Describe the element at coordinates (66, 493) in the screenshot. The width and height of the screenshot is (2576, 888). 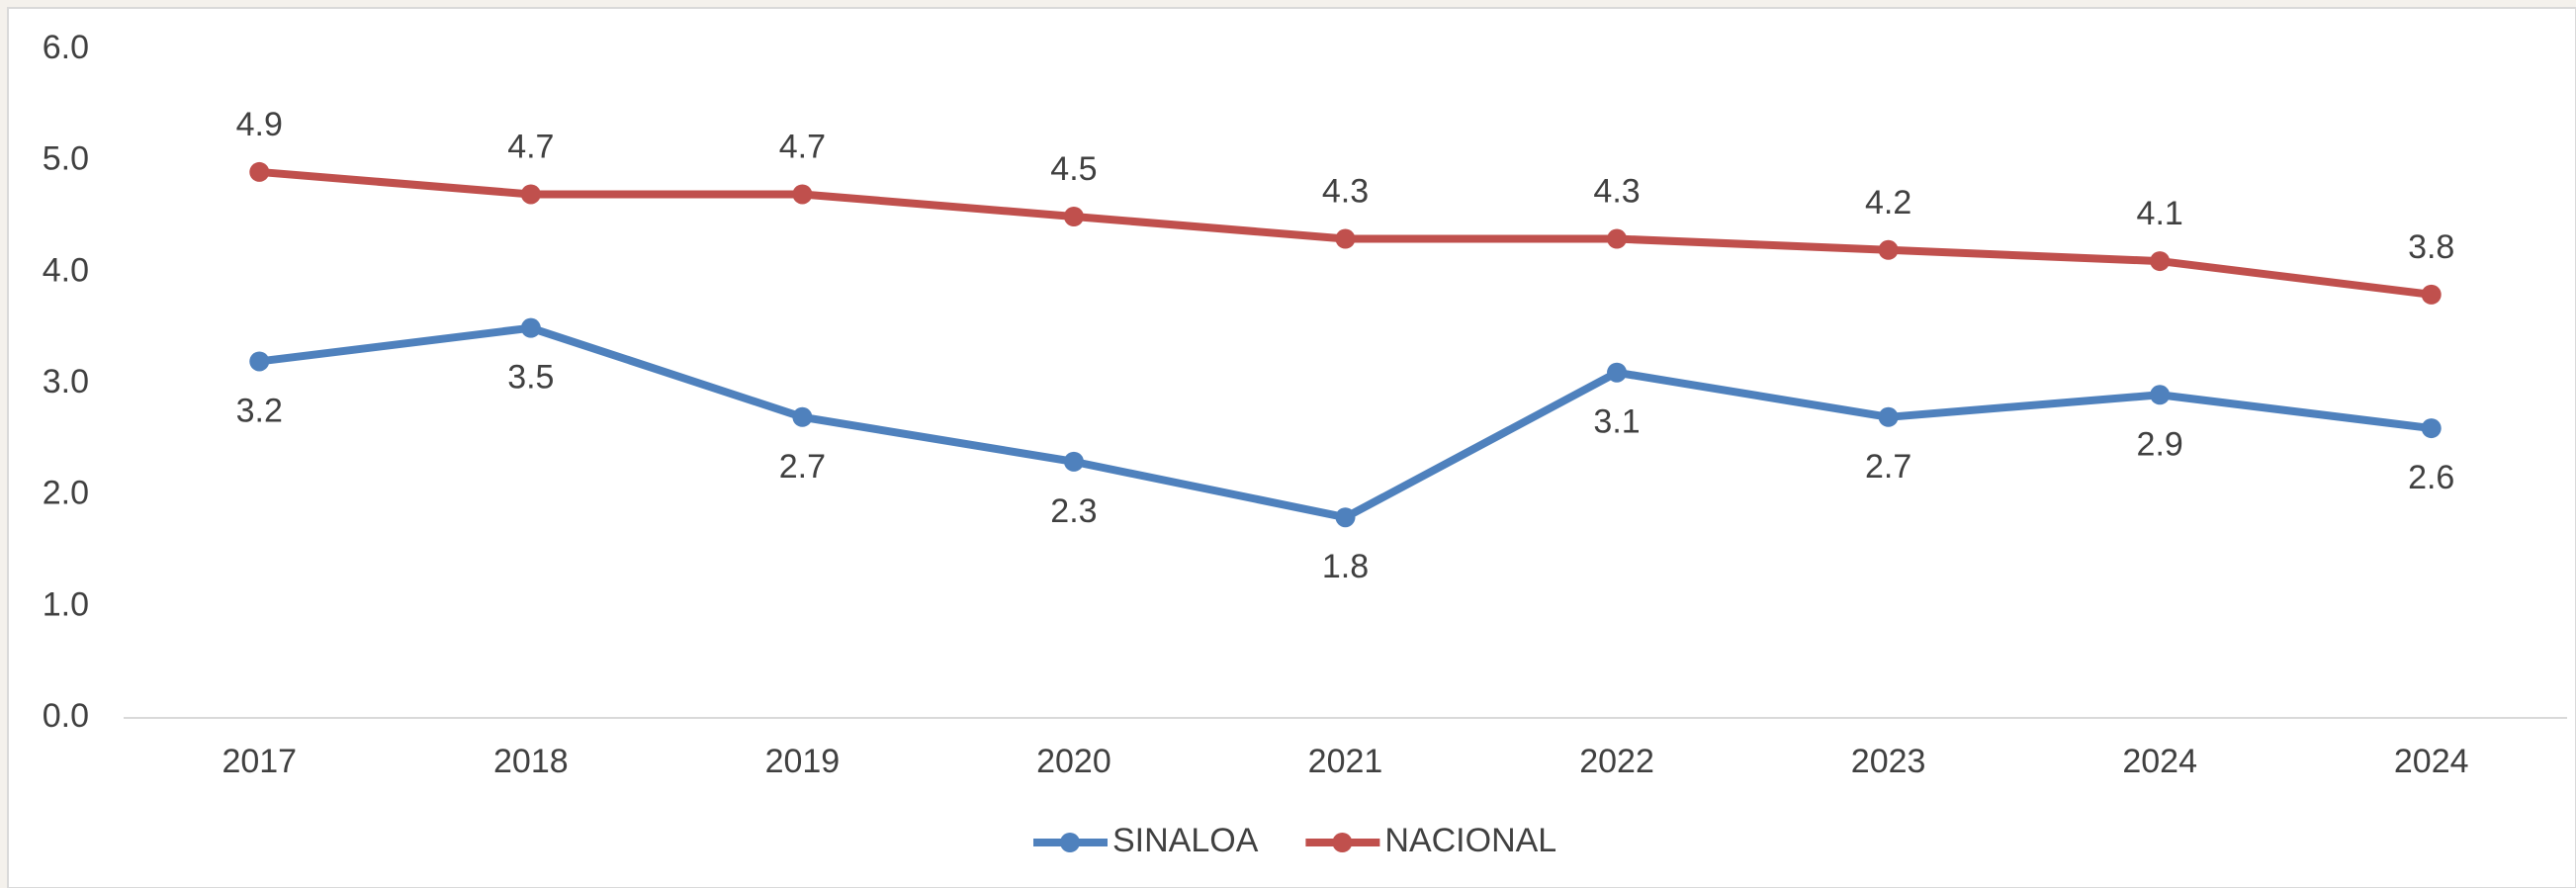
I see `y-tick-label: 2.0` at that location.